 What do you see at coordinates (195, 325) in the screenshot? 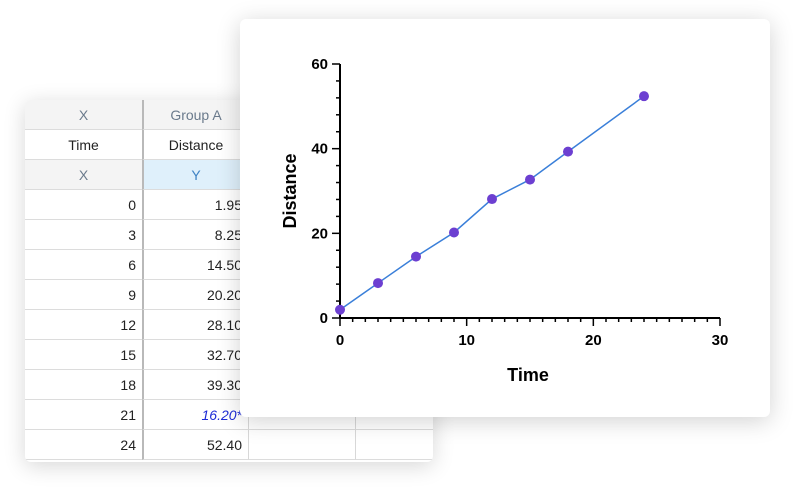
I see `cell-y: 28.10` at bounding box center [195, 325].